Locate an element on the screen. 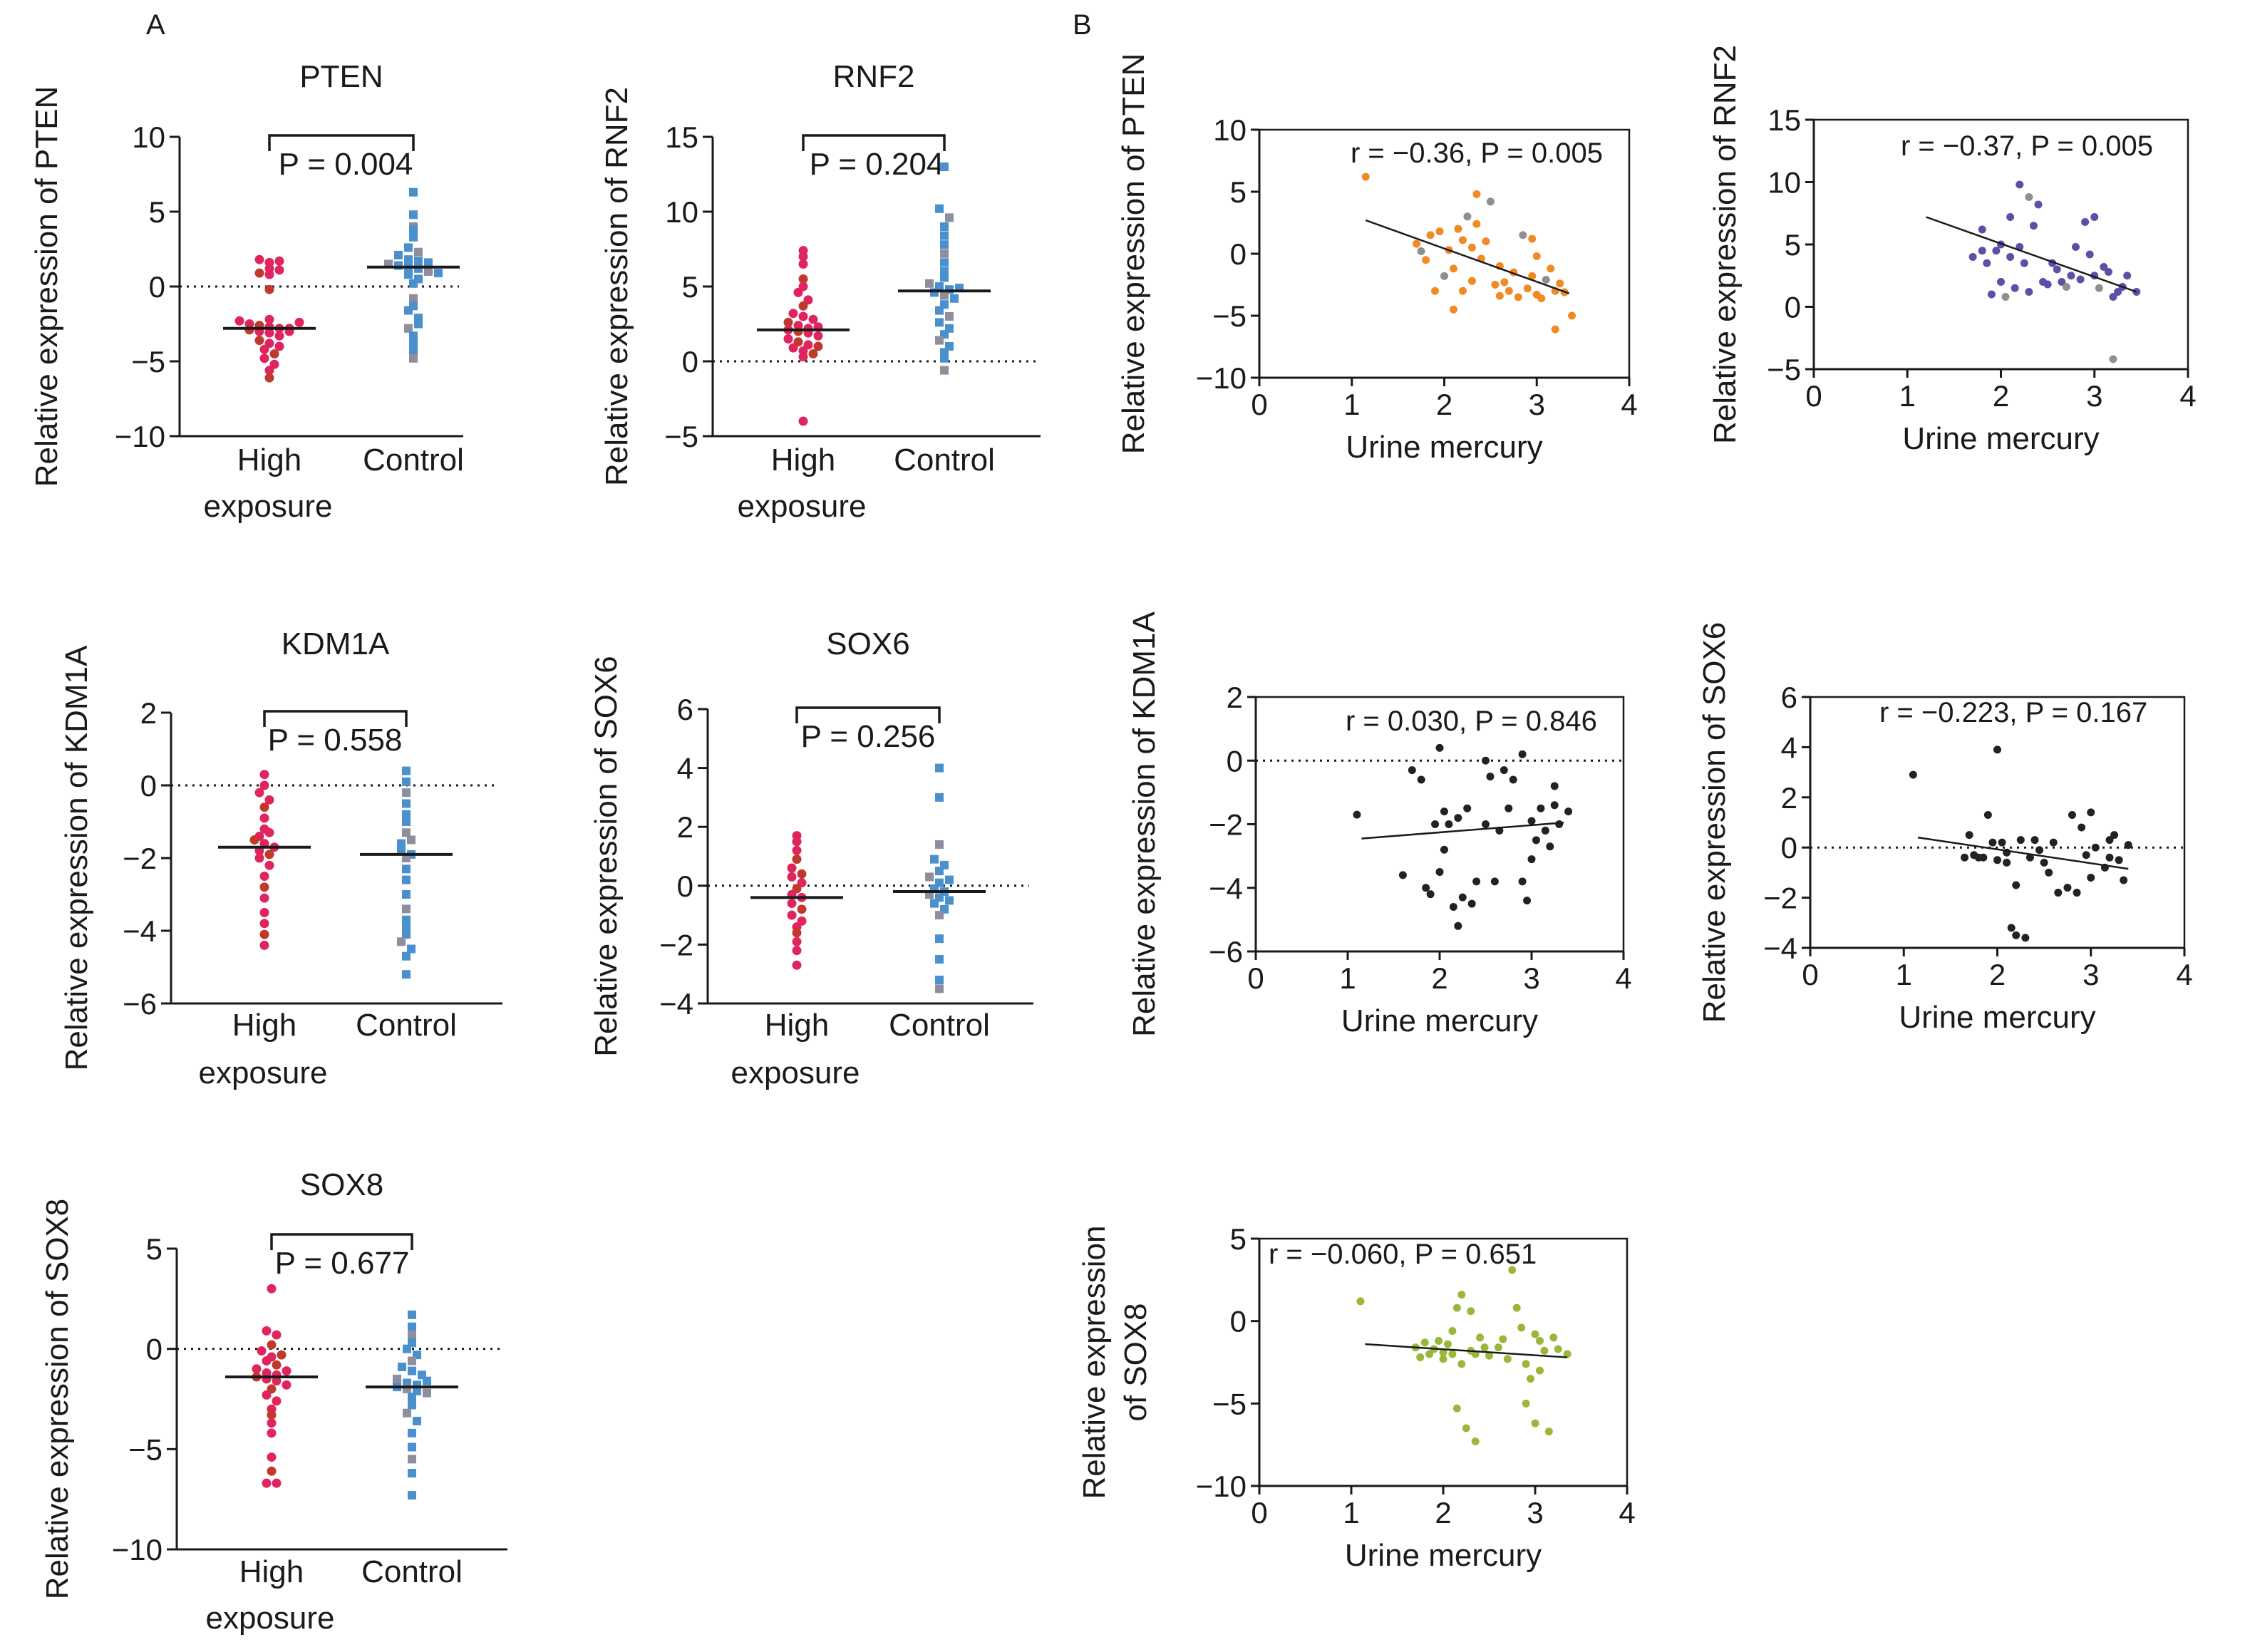  chart-title-sox6: SOX6 is located at coordinates (867, 643).